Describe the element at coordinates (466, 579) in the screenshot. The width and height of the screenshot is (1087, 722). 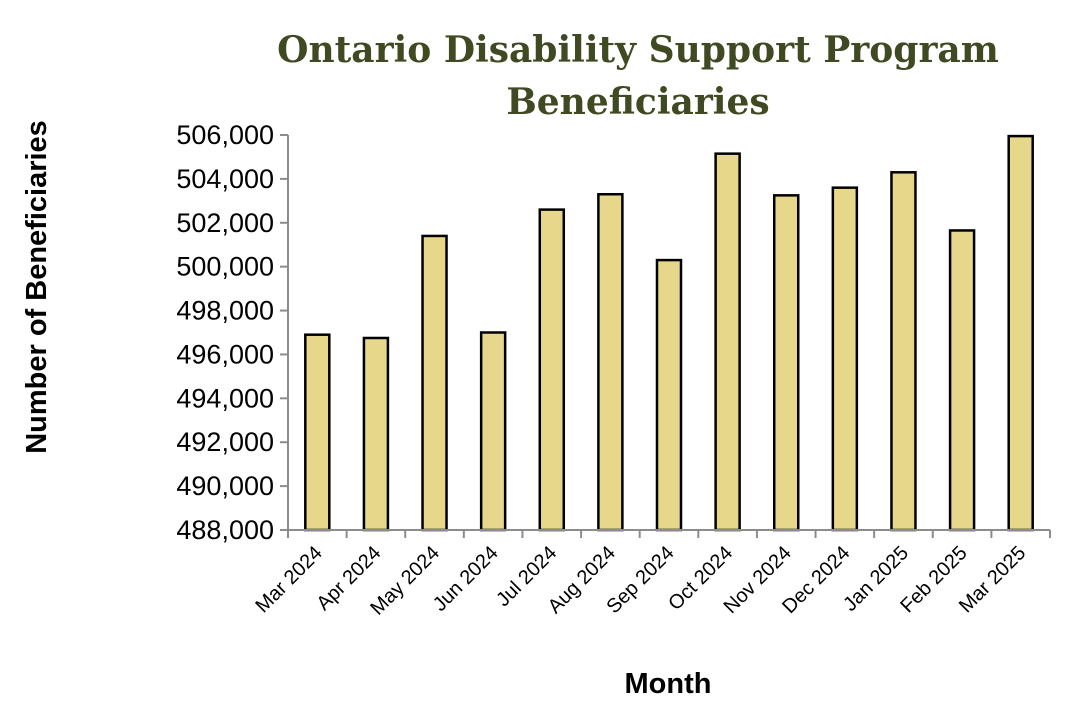
I see `x-tick-label: Jun 2024` at that location.